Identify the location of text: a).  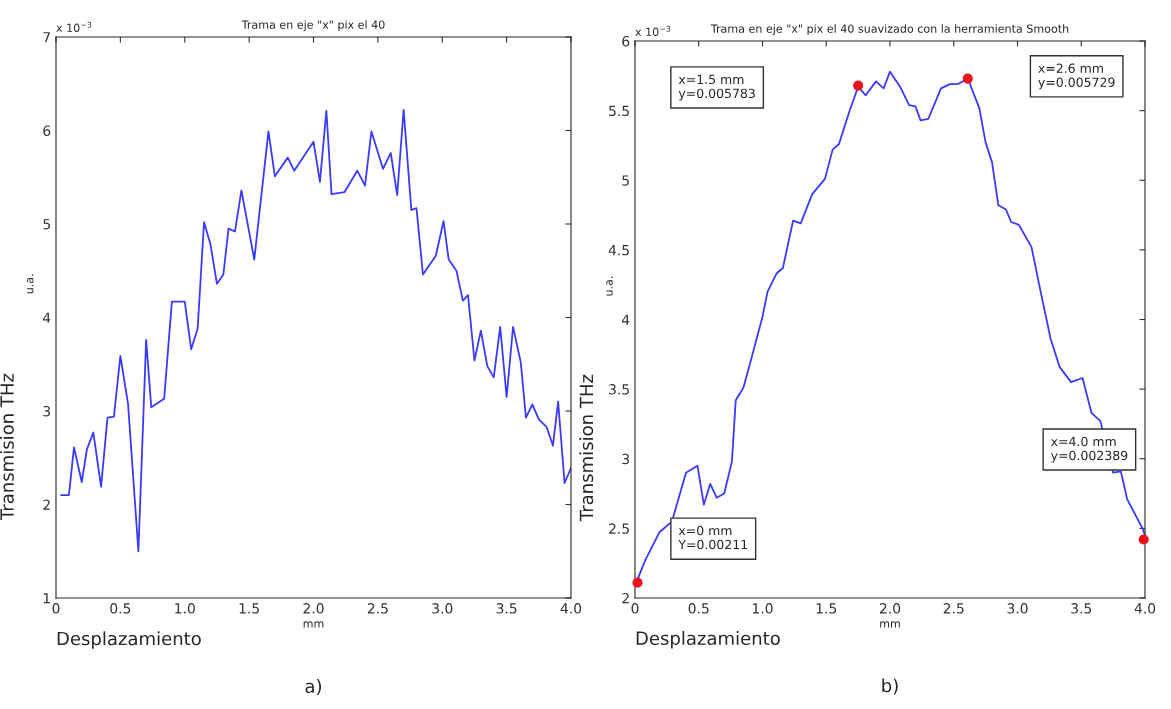
(313, 687).